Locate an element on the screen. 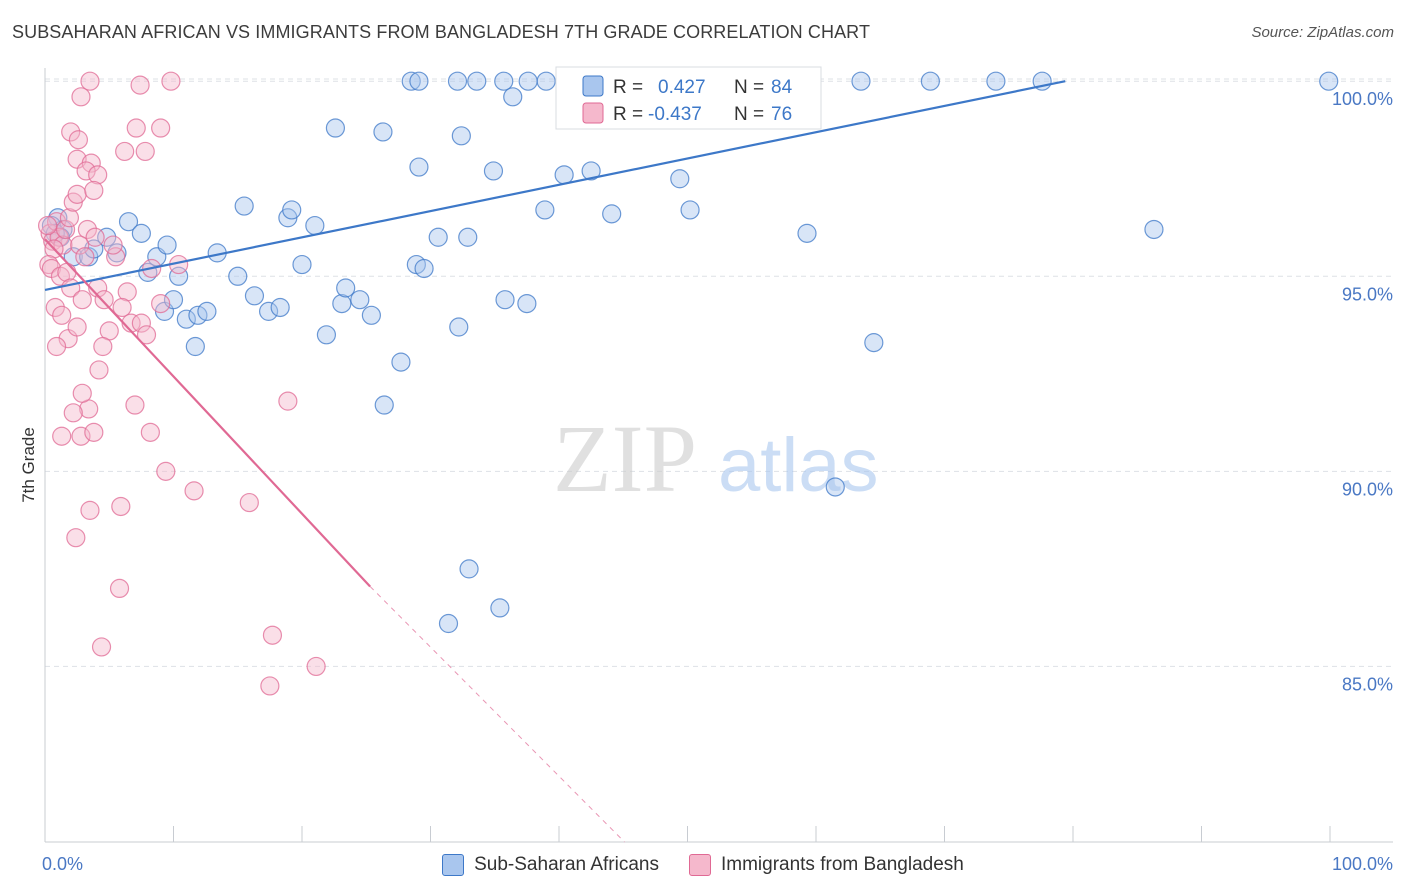 This screenshot has height=892, width=1406. legend-blue-r-label: R = is located at coordinates (628, 87).